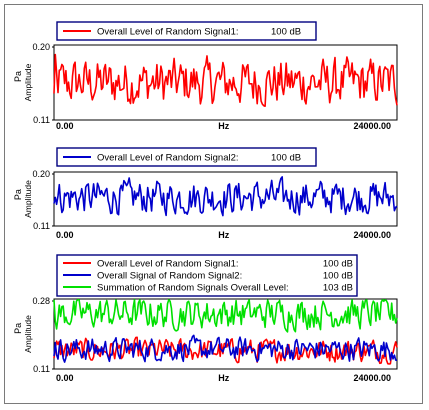 The width and height of the screenshot is (429, 410). Describe the element at coordinates (338, 288) in the screenshot. I see `legend-level: 103 dB` at that location.